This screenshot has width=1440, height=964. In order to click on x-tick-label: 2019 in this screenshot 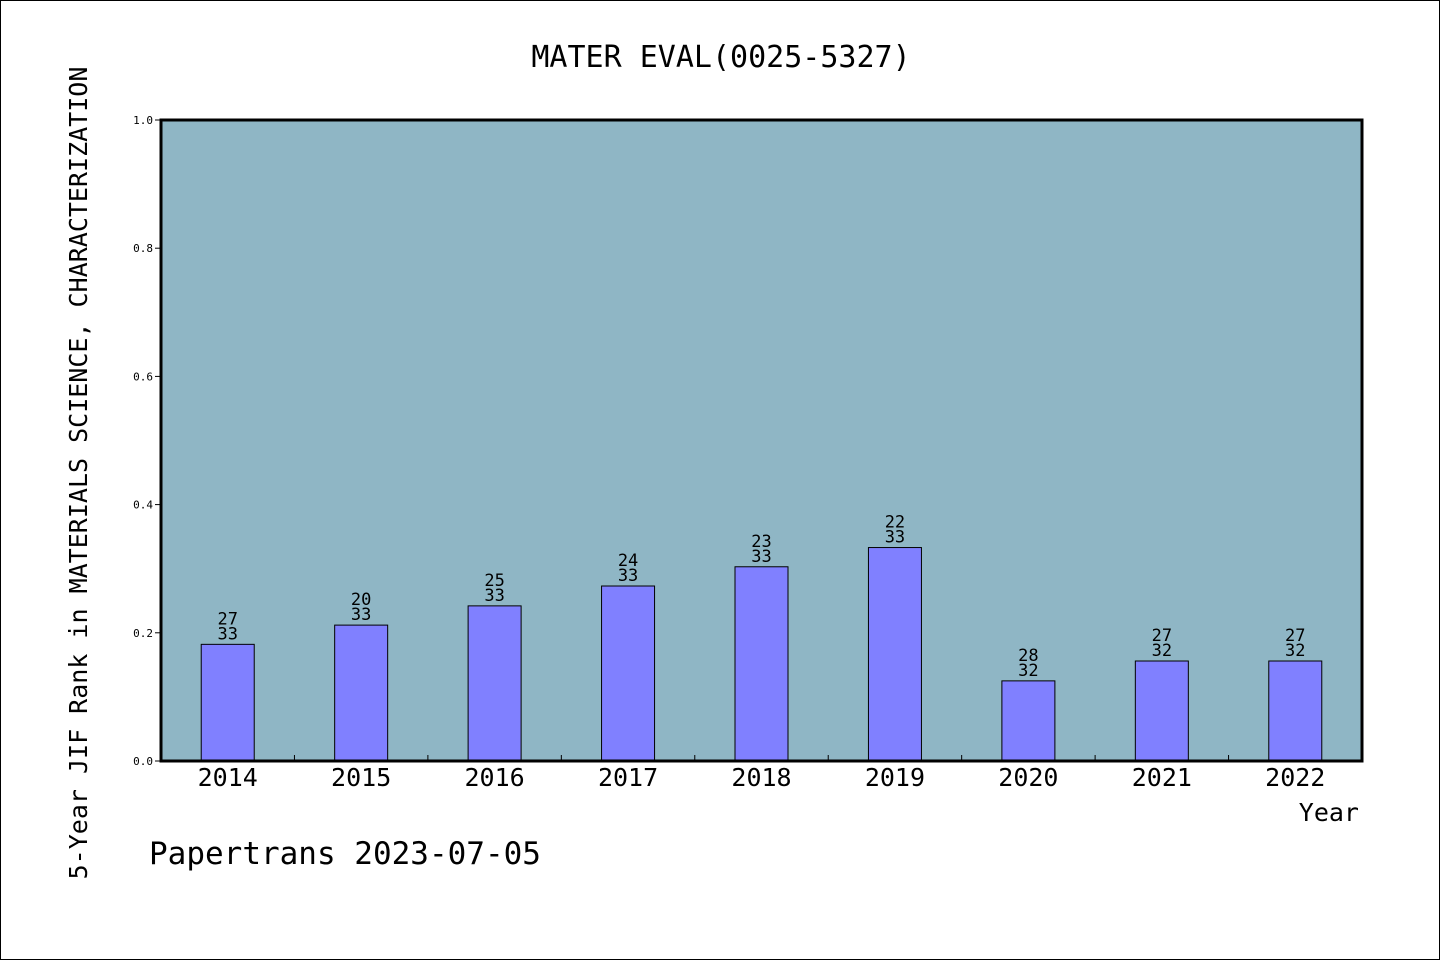, I will do `click(895, 777)`.